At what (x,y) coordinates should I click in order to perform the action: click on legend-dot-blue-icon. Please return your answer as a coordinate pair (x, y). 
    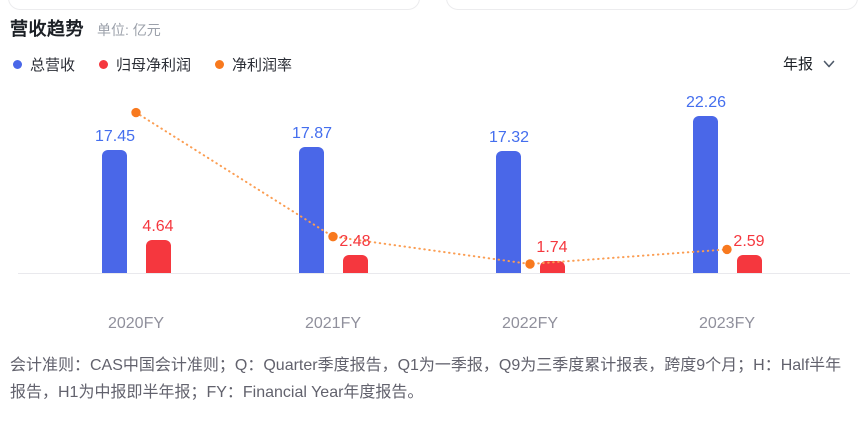
    Looking at the image, I should click on (17, 64).